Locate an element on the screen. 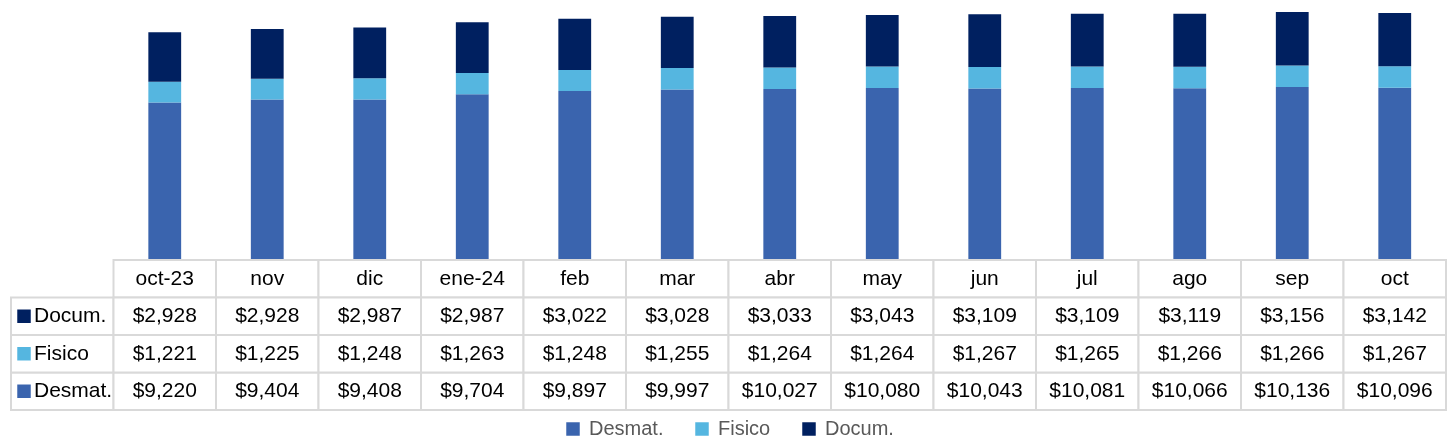  data-label: $10,096 is located at coordinates (1394, 390).